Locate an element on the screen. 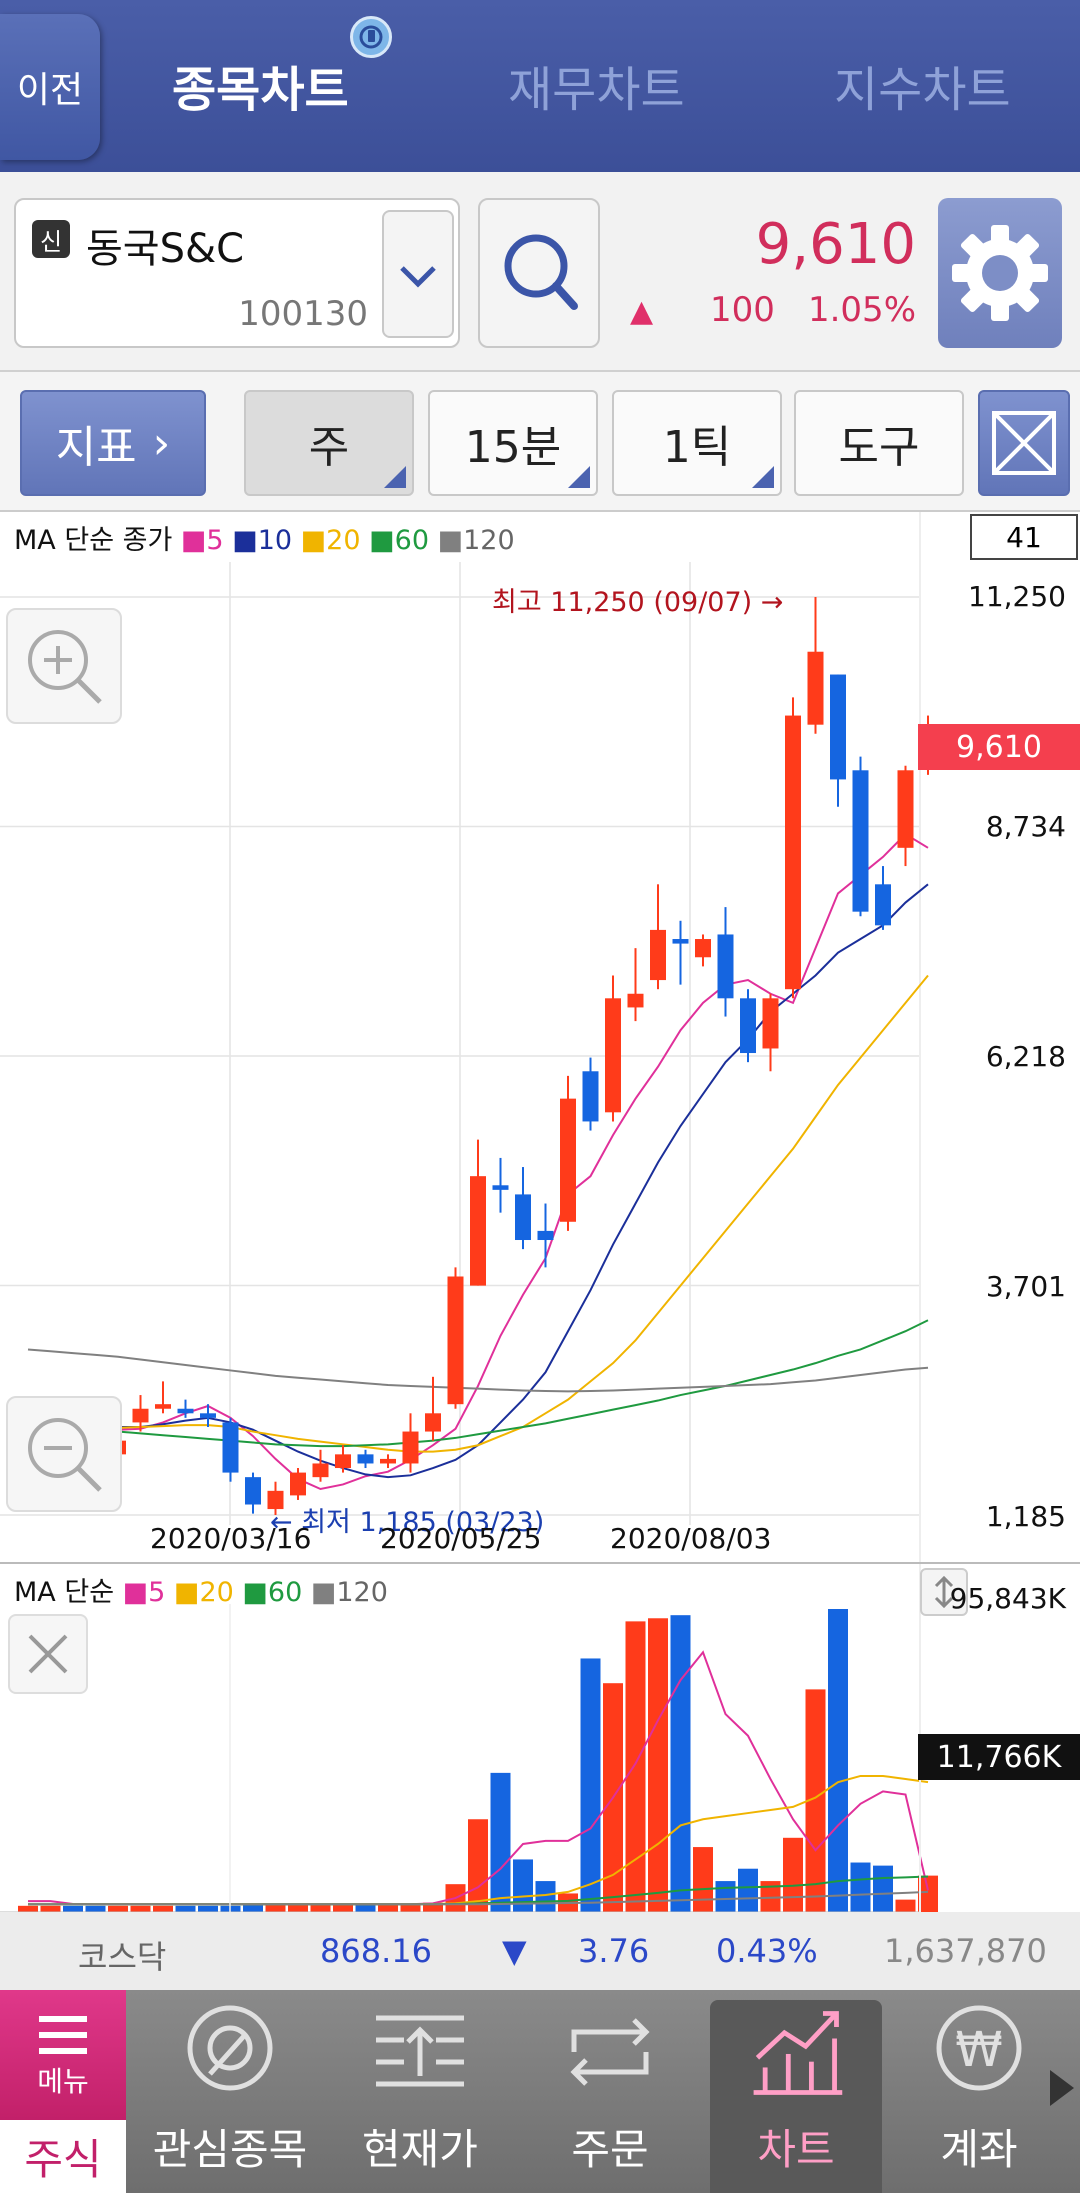  legend-ma20-marker: ■ is located at coordinates (313, 540).